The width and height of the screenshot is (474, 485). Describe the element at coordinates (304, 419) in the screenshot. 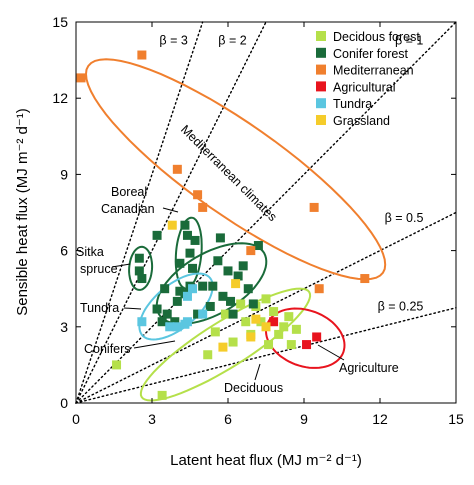

I see `x-tick-label: 9` at that location.